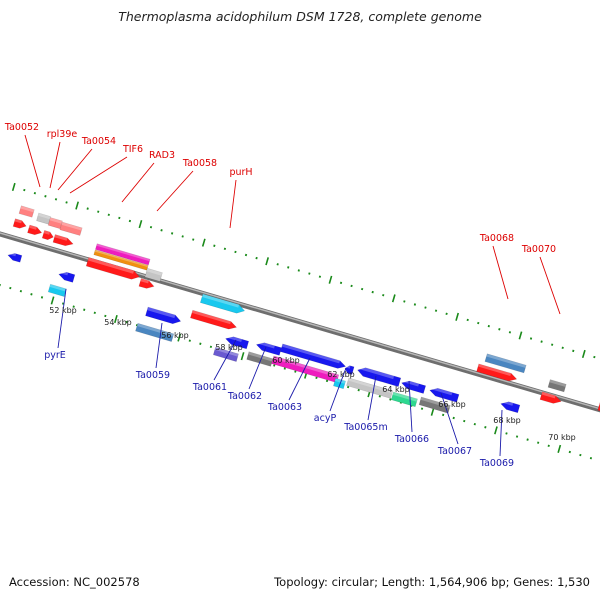 This screenshot has width=600, height=600. Describe the element at coordinates (214, 319) in the screenshot. I see `feature-ta0058` at that location.